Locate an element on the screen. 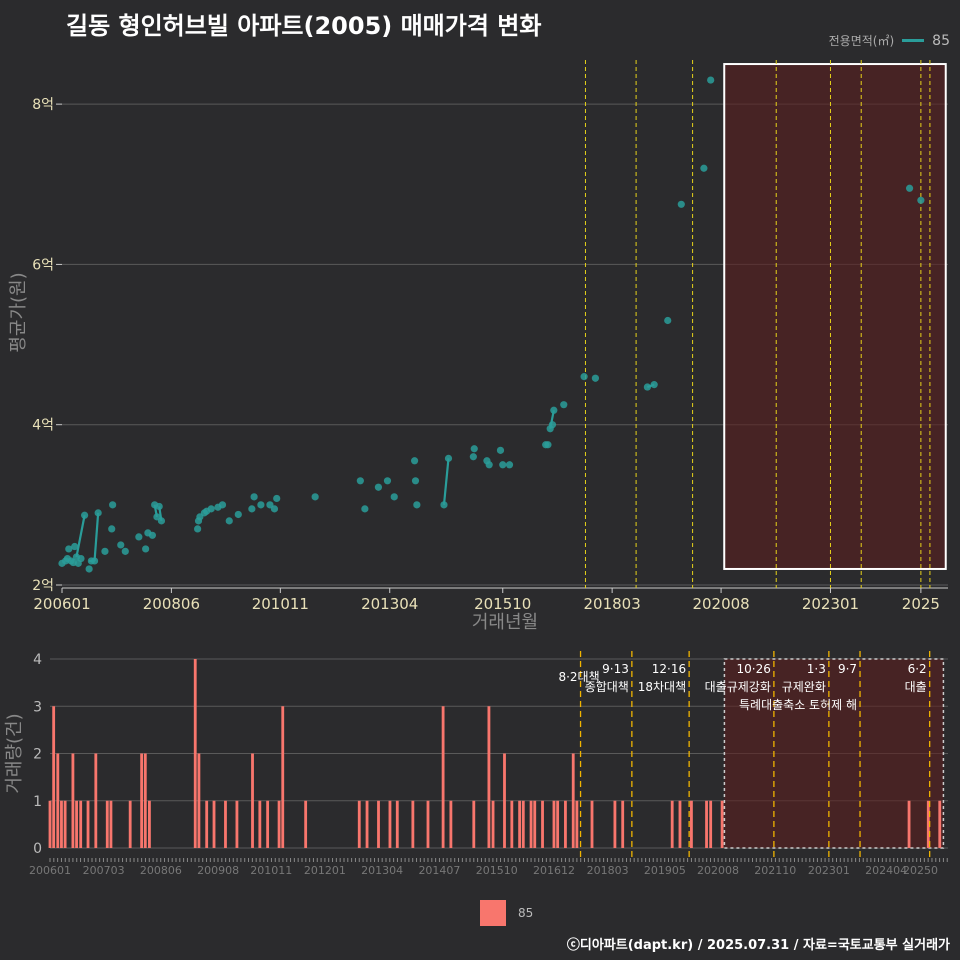  y-axis-label: 평균가(원) is located at coordinates (18, 312).